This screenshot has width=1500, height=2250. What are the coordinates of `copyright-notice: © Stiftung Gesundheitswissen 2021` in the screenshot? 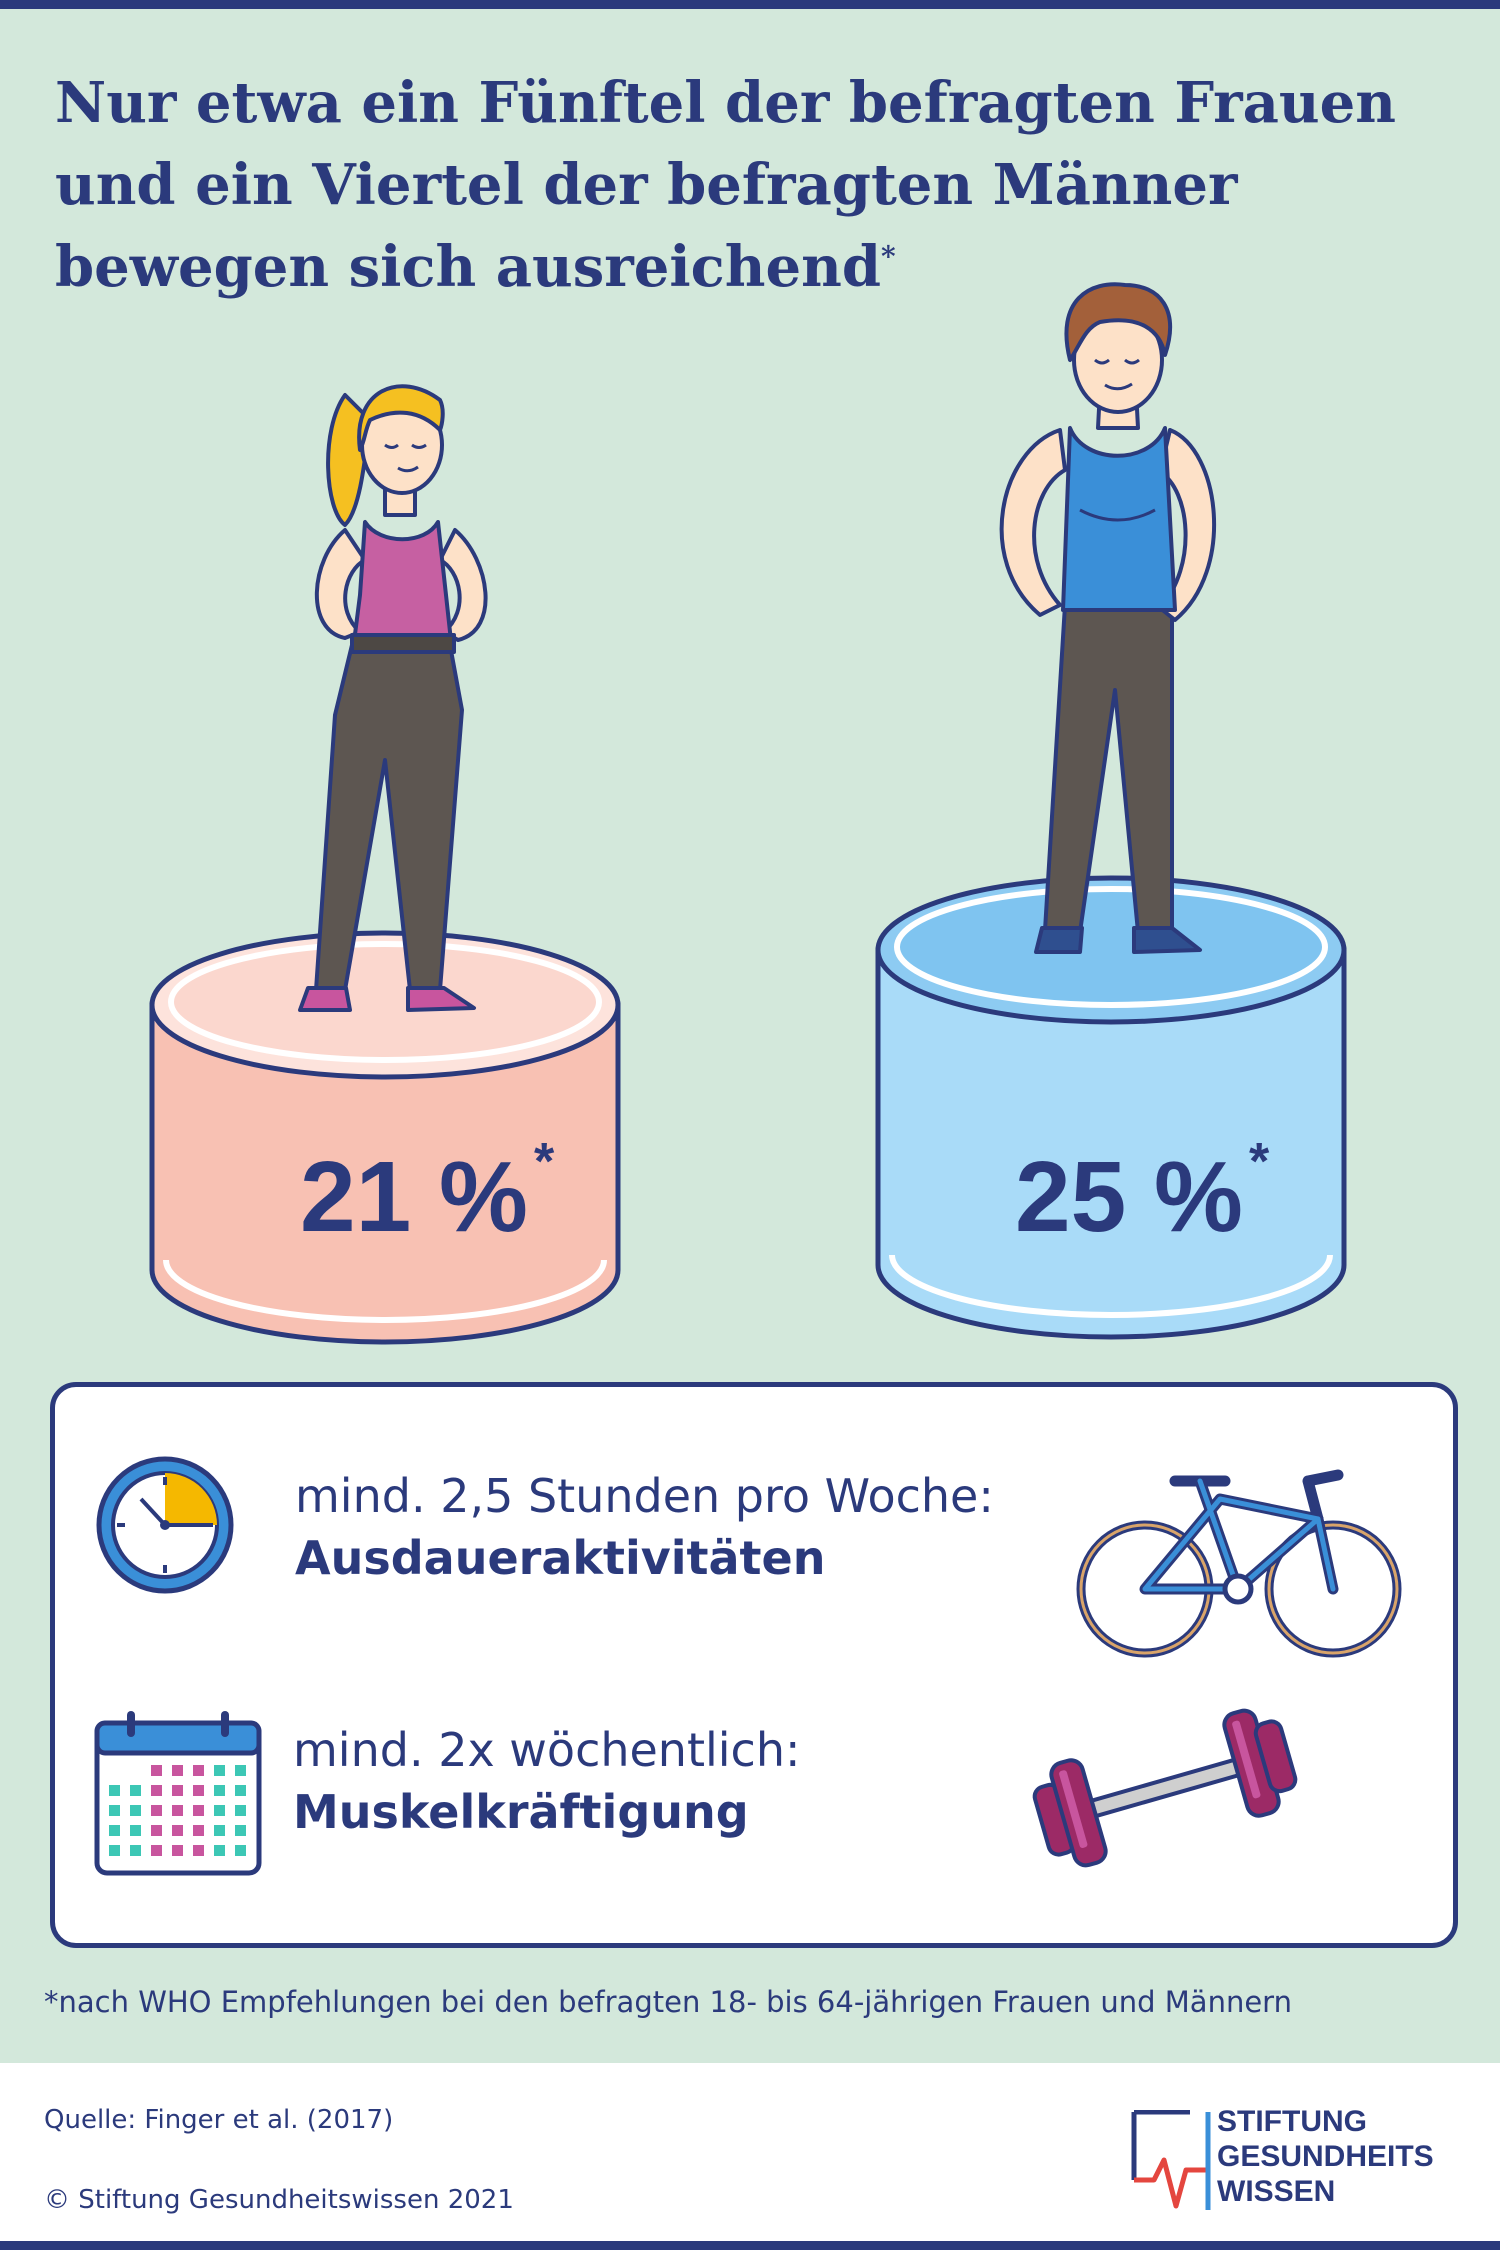 It's located at (279, 2200).